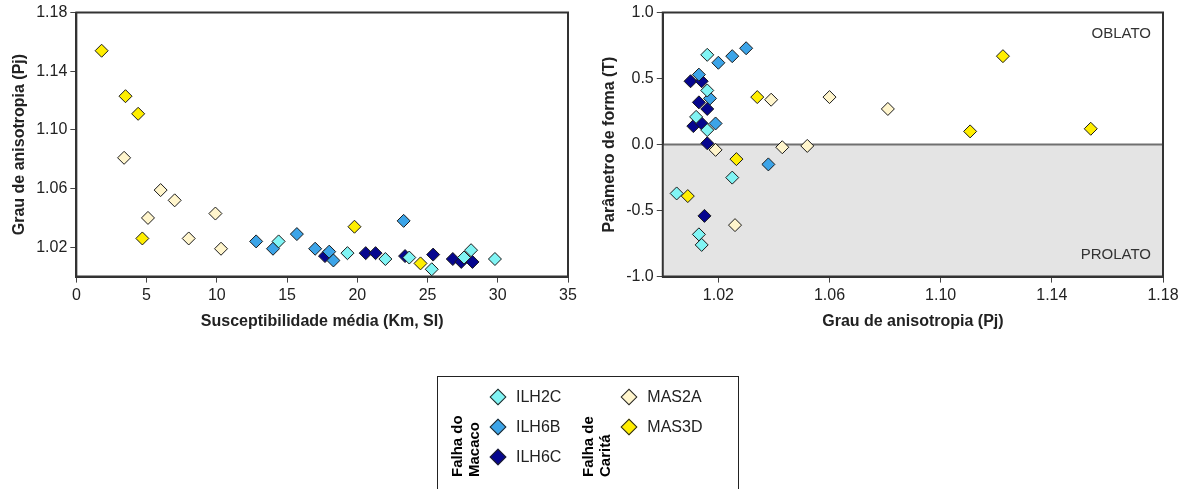 The image size is (1185, 489). Describe the element at coordinates (568, 294) in the screenshot. I see `x-tick-label: 35` at that location.